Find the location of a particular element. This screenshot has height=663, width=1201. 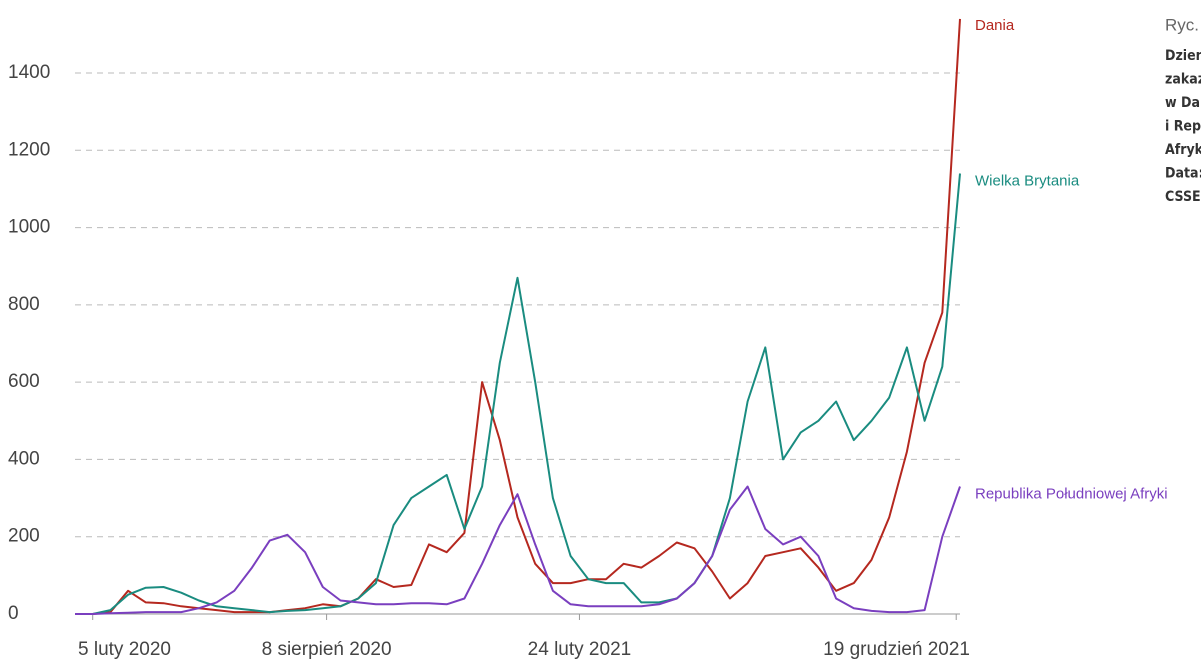

caption-line: w Da is located at coordinates (1182, 103).